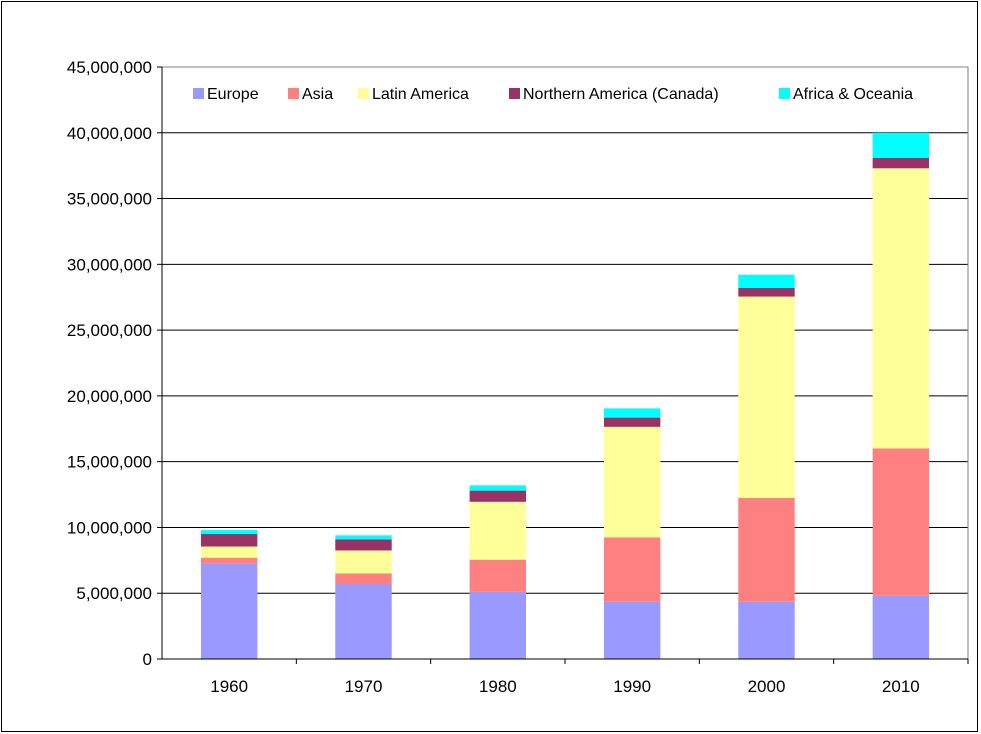 The image size is (981, 734). I want to click on legend-label: Asia, so click(317, 94).